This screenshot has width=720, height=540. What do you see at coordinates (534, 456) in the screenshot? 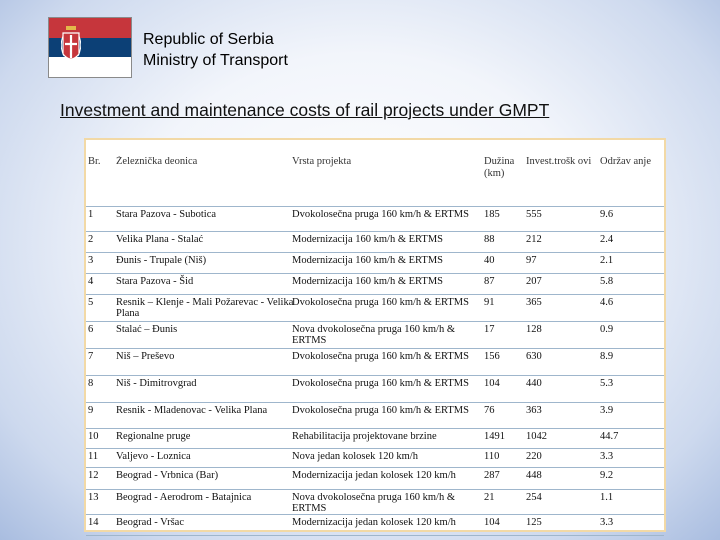
I see `row-investment: 220` at bounding box center [534, 456].